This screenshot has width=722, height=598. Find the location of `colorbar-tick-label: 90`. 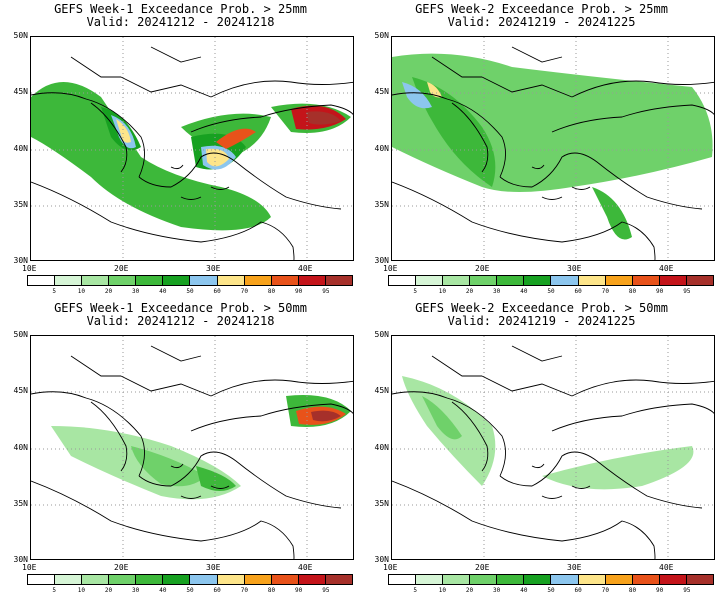

colorbar-tick-label: 90 is located at coordinates (660, 590).